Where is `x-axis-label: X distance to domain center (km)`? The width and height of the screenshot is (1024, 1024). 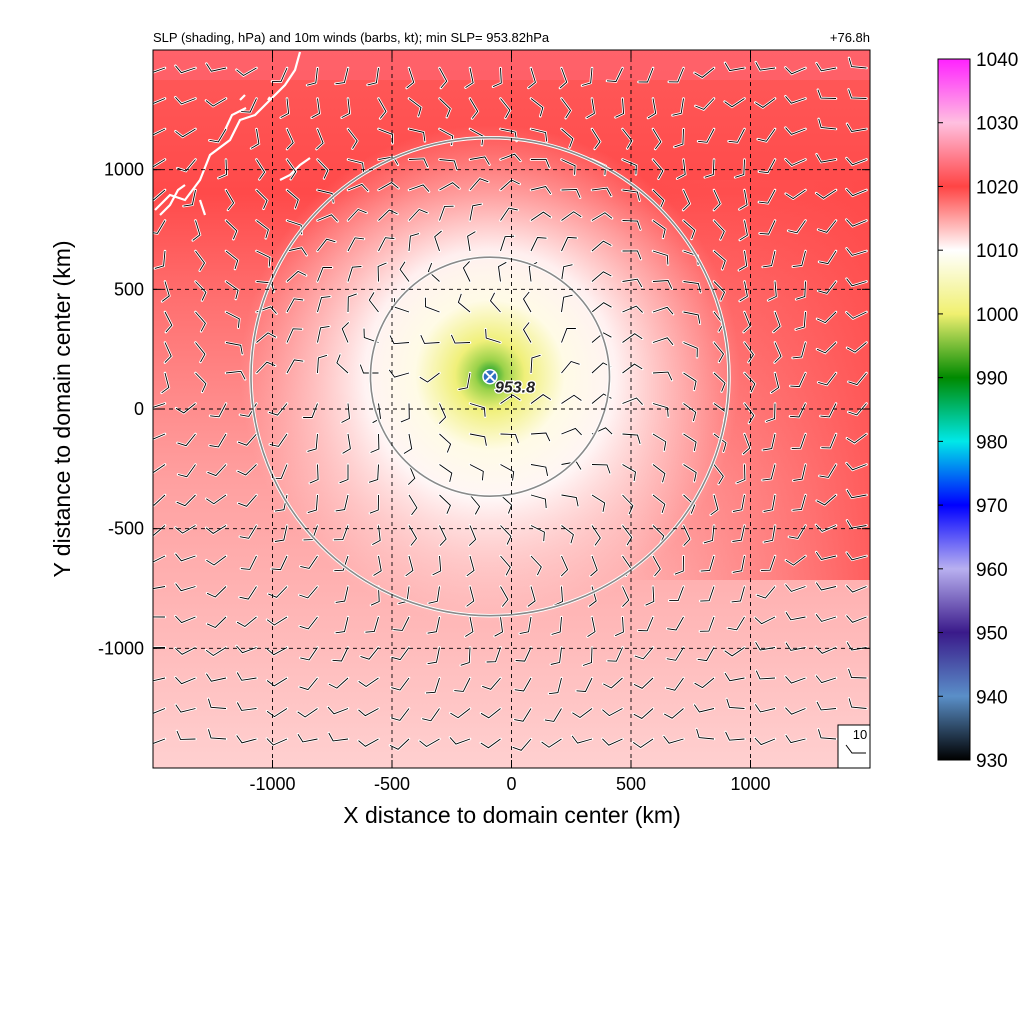 x-axis-label: X distance to domain center (km) is located at coordinates (511, 815).